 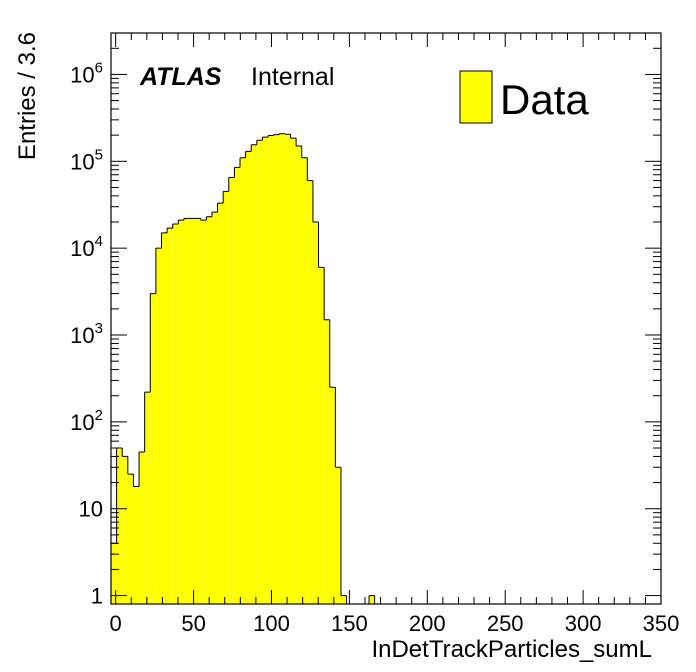 What do you see at coordinates (292, 77) in the screenshot?
I see `internal-label: Internal` at bounding box center [292, 77].